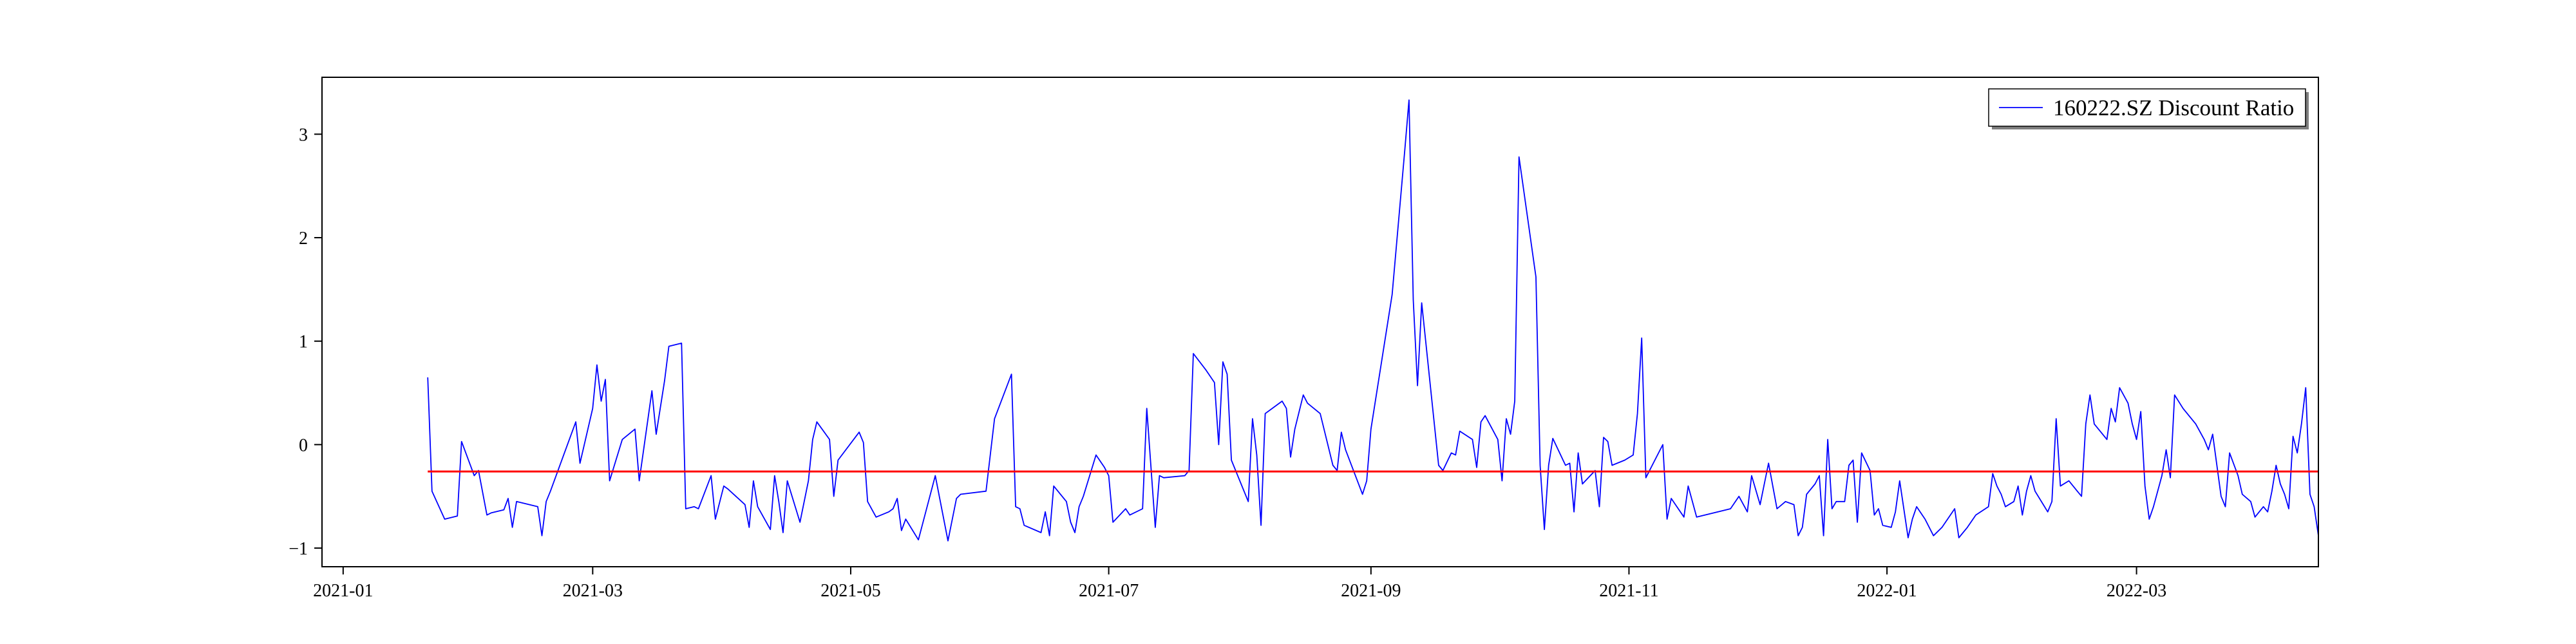 Image resolution: width=2576 pixels, height=644 pixels. What do you see at coordinates (298, 549) in the screenshot?
I see `y-tick-label: −1` at bounding box center [298, 549].